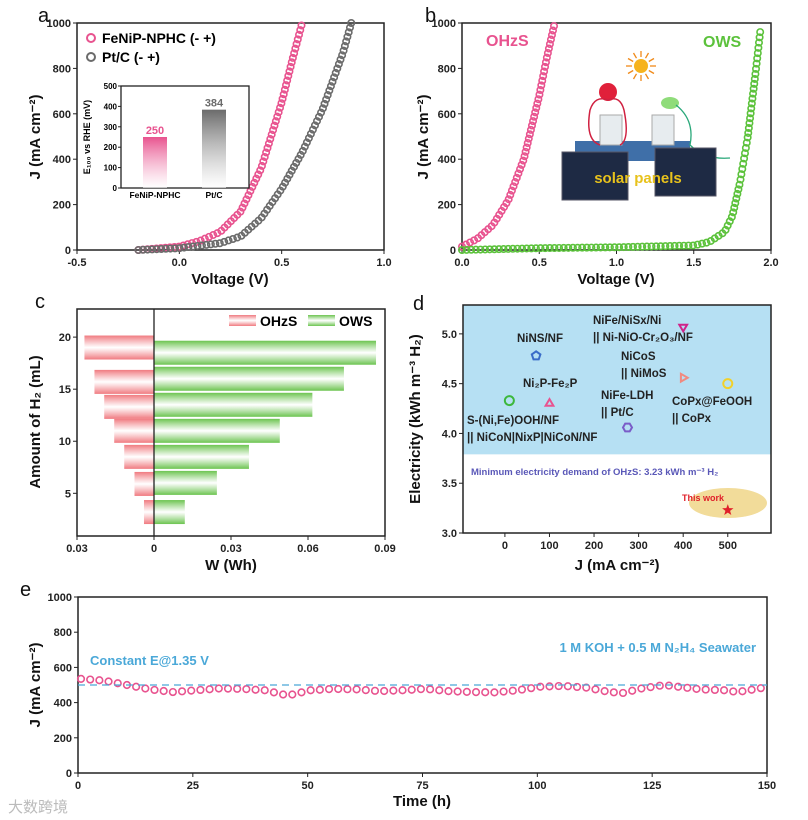  I want to click on y-tick-label: 3.0, so click(449, 534).